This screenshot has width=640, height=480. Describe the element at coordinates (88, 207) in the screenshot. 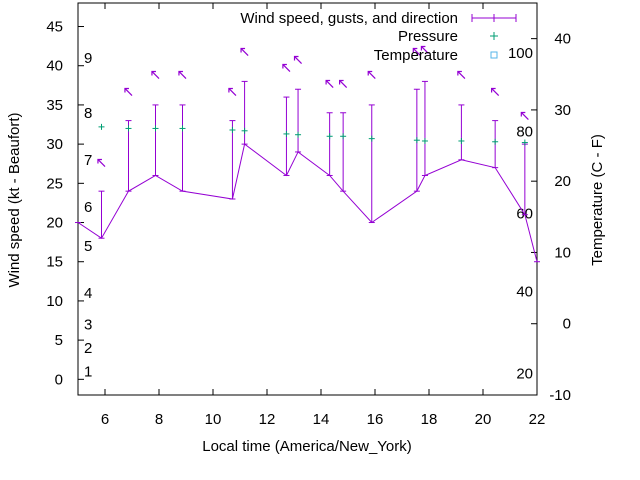

I see `beaufort-label: 6` at that location.